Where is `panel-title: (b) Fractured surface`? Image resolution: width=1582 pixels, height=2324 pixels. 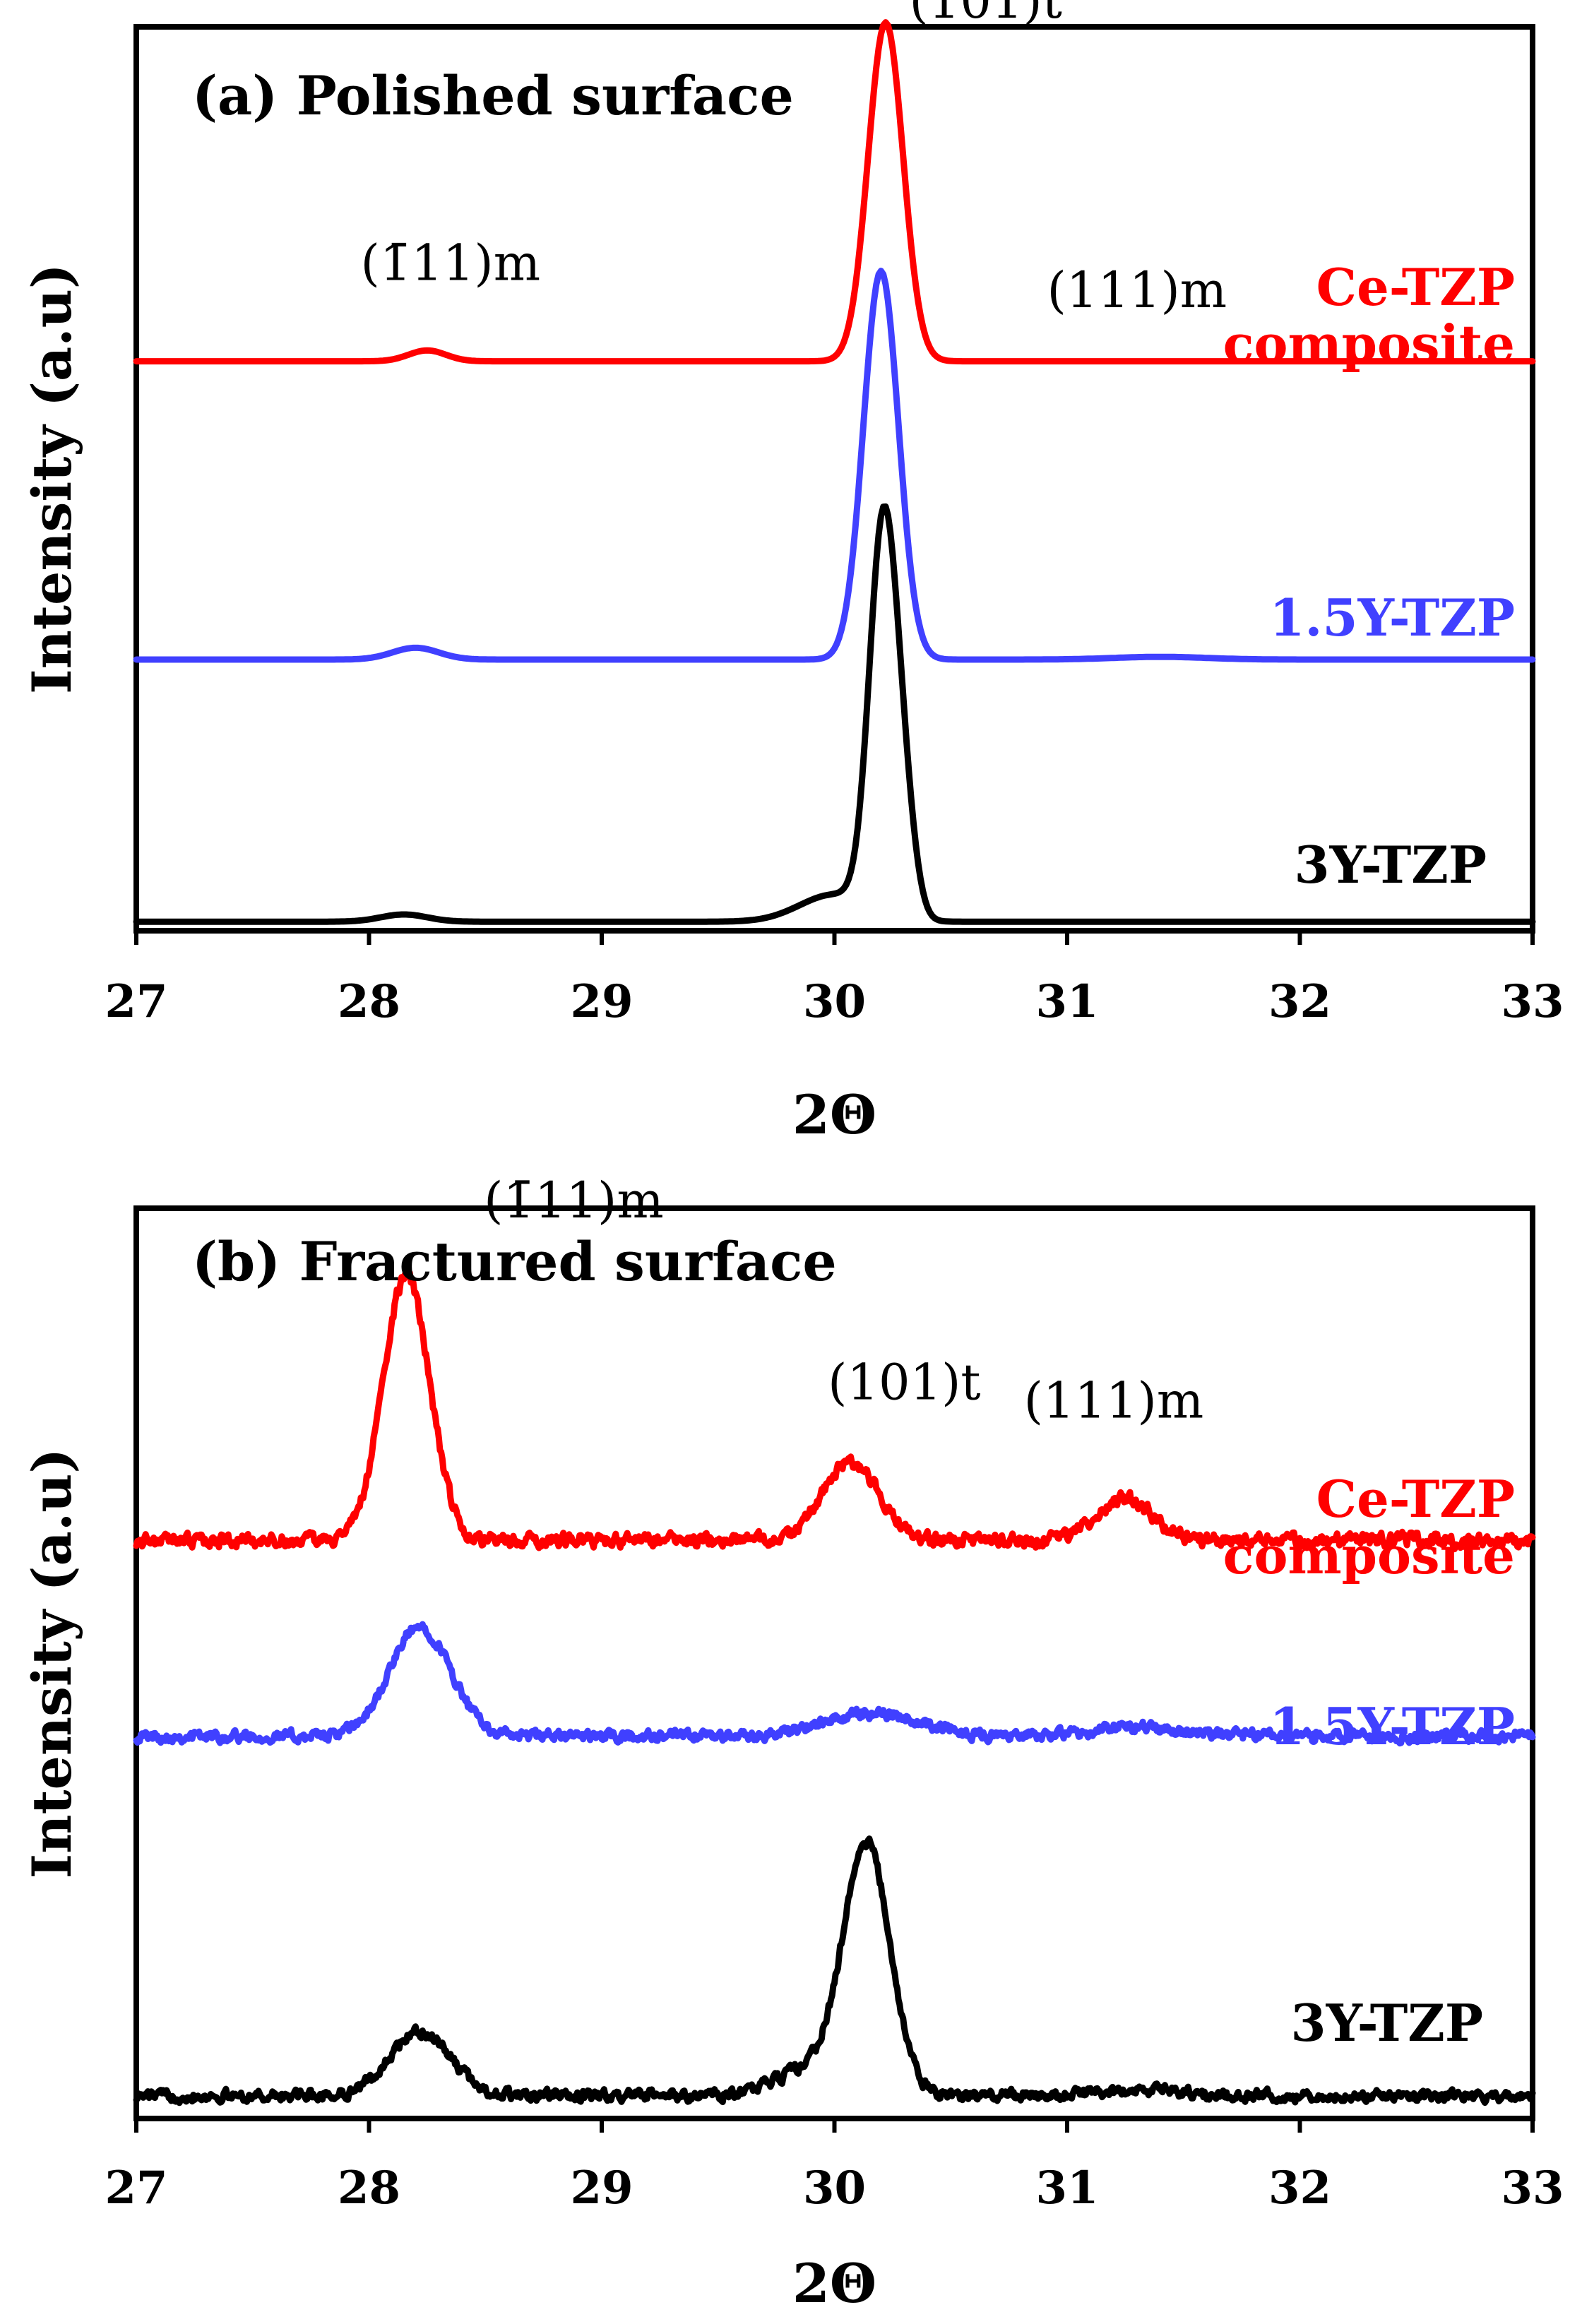 panel-title: (b) Fractured surface is located at coordinates (514, 1261).